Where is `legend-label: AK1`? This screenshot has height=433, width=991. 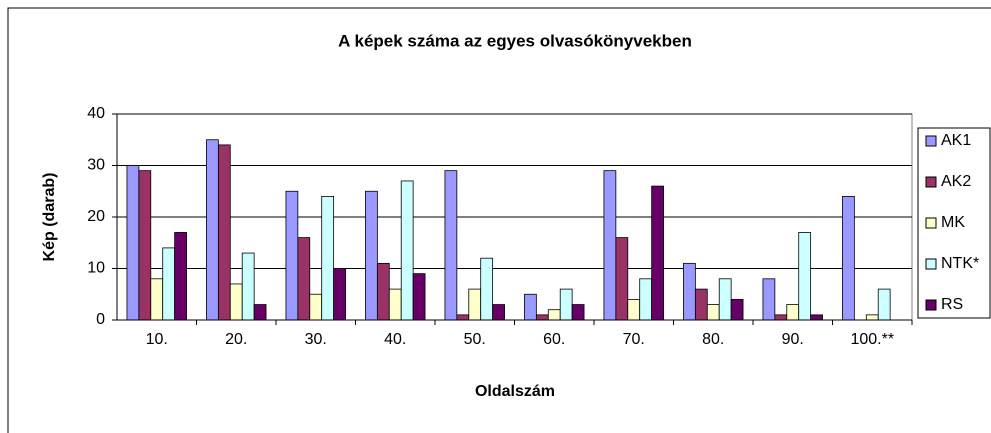
legend-label: AK1 is located at coordinates (956, 140).